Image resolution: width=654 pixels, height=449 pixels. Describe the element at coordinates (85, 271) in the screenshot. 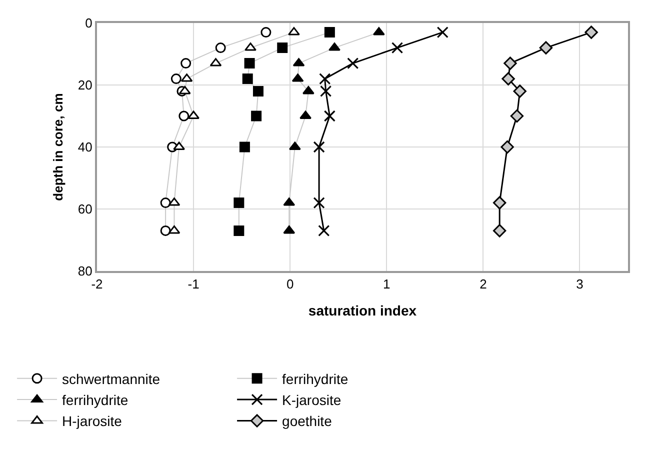

I see `y-tick-label: 80` at that location.